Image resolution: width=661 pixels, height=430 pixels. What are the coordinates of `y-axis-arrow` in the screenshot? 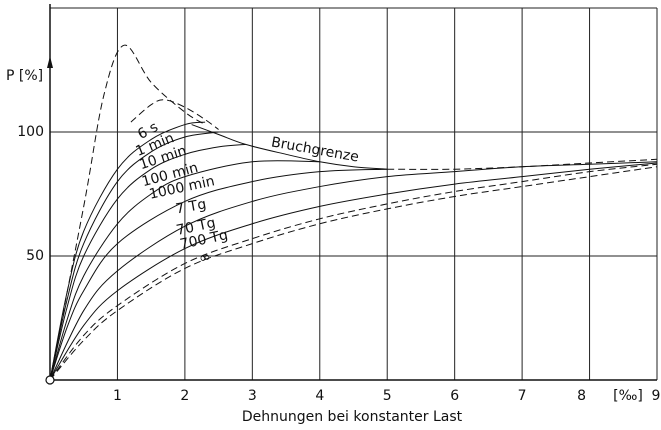 It's located at (50, 62).